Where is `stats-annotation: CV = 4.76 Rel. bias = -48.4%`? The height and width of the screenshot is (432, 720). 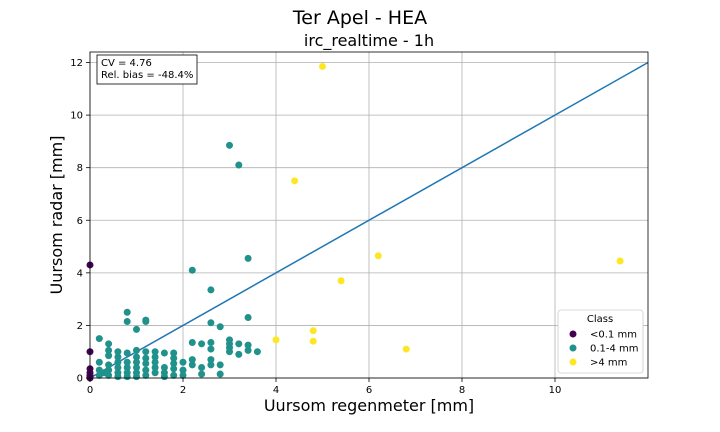
stats-annotation: CV = 4.76 Rel. bias = -48.4% is located at coordinates (147, 69).